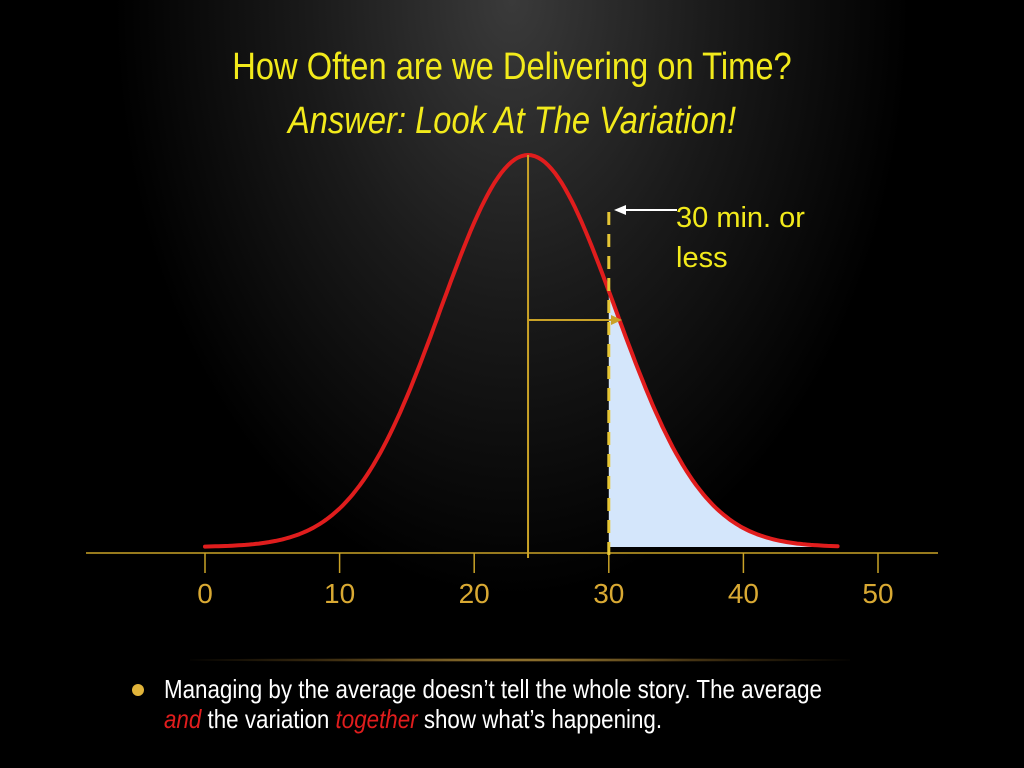 Image resolution: width=1024 pixels, height=768 pixels. What do you see at coordinates (520, 660) in the screenshot?
I see `divider-line` at bounding box center [520, 660].